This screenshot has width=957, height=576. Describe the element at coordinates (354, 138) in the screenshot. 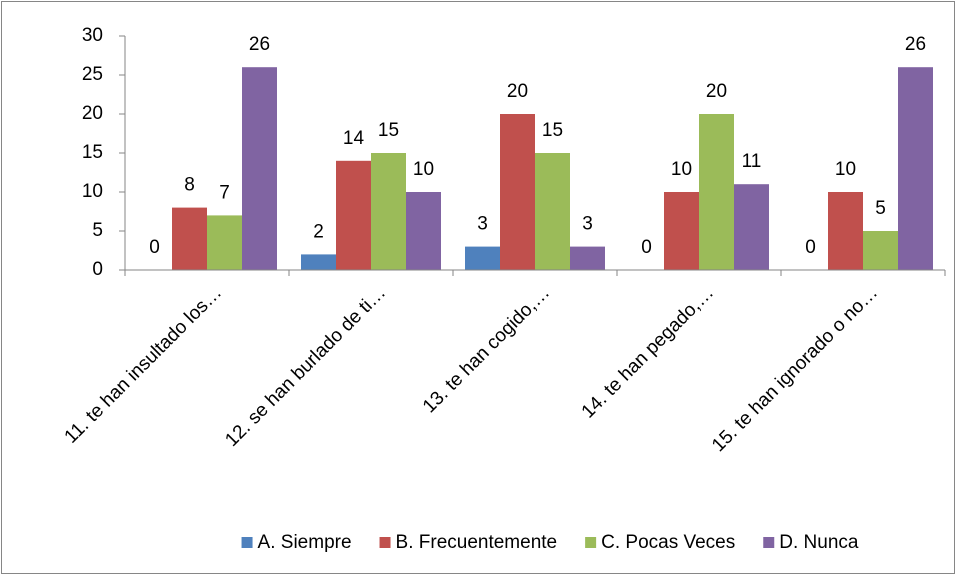

I see `data-label: 14` at that location.